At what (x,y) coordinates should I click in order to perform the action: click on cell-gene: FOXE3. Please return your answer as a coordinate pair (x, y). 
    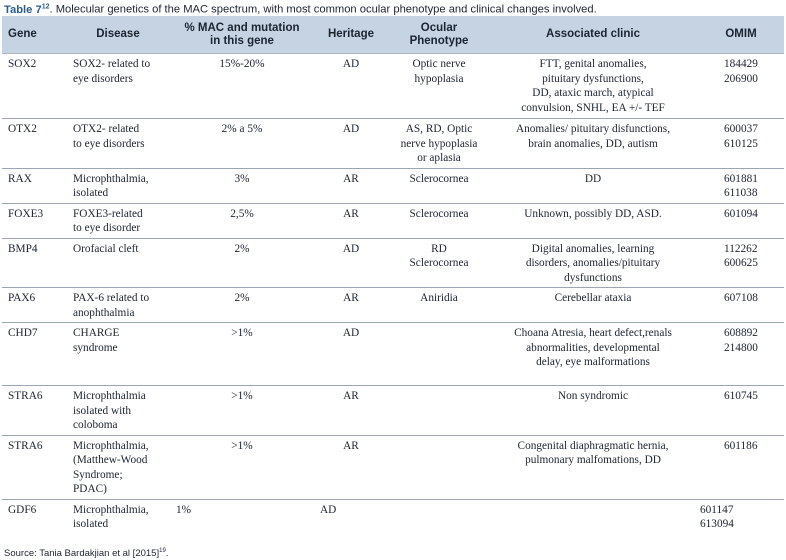
    Looking at the image, I should click on (33, 221).